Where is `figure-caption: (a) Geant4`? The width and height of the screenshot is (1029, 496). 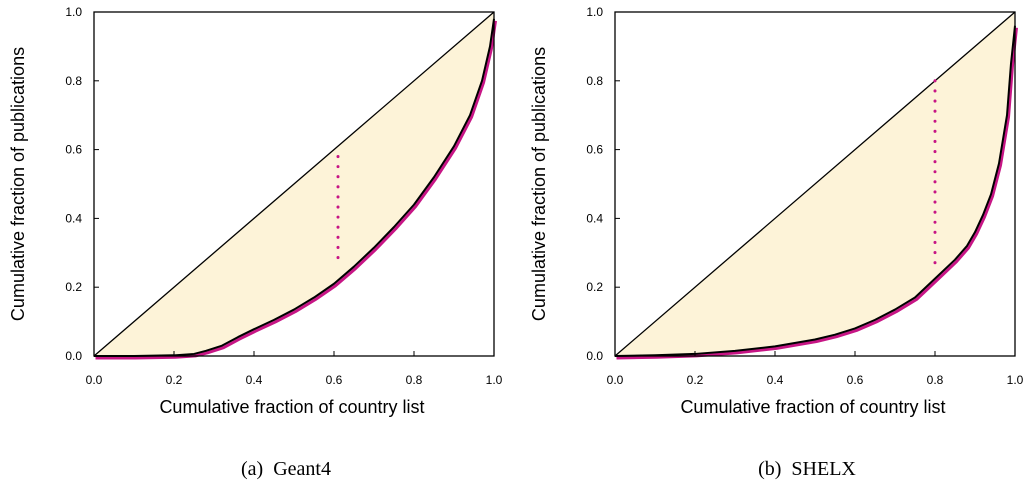
figure-caption: (a) Geant4 is located at coordinates (286, 469).